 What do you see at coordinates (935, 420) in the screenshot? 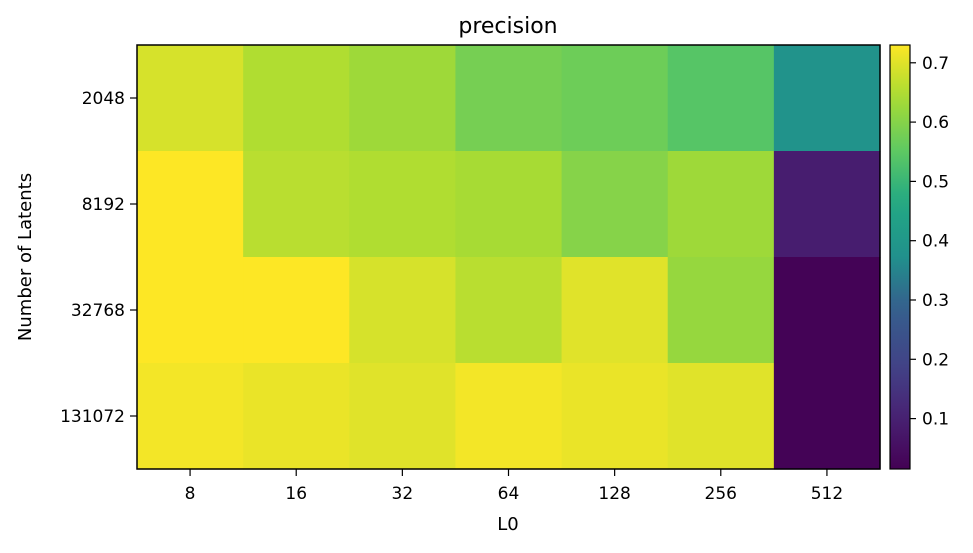
I see `colorbar-tick-label: 0.1` at bounding box center [935, 420].